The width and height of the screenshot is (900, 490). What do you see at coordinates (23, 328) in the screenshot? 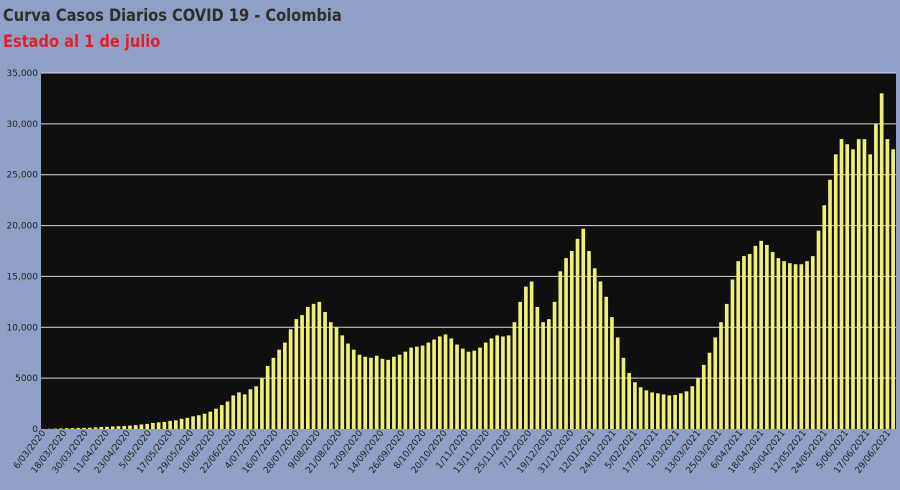
I see `y-tick-label: 10,000` at bounding box center [23, 328].